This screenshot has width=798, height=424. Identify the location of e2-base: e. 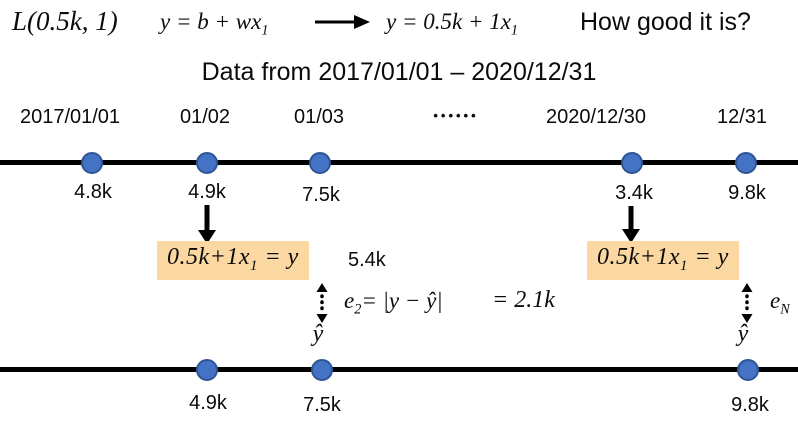
(349, 300).